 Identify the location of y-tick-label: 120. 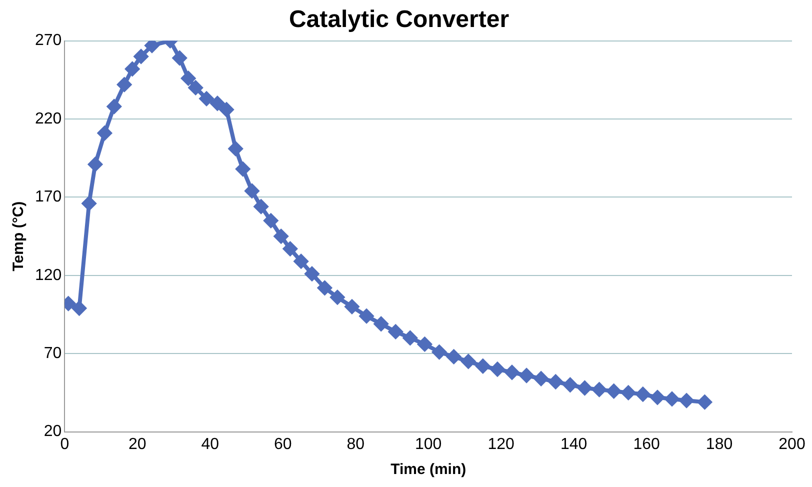
(48, 275).